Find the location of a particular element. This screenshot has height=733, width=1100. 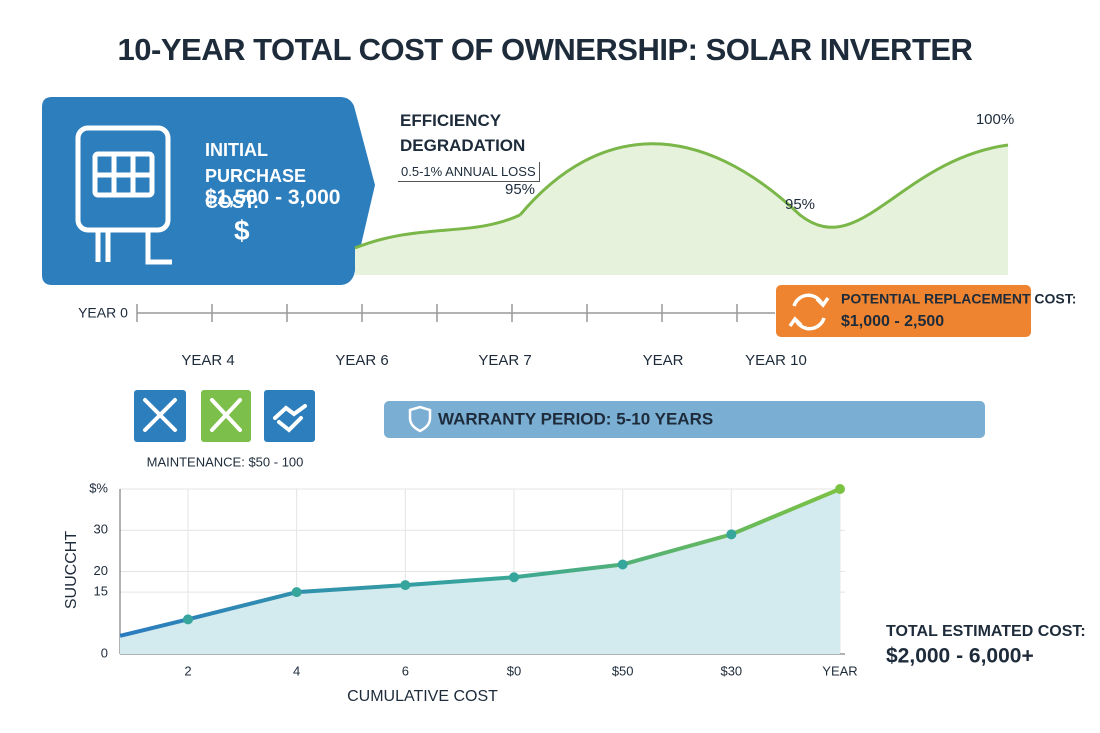

timeline-label: YEAR 6 is located at coordinates (361, 360).